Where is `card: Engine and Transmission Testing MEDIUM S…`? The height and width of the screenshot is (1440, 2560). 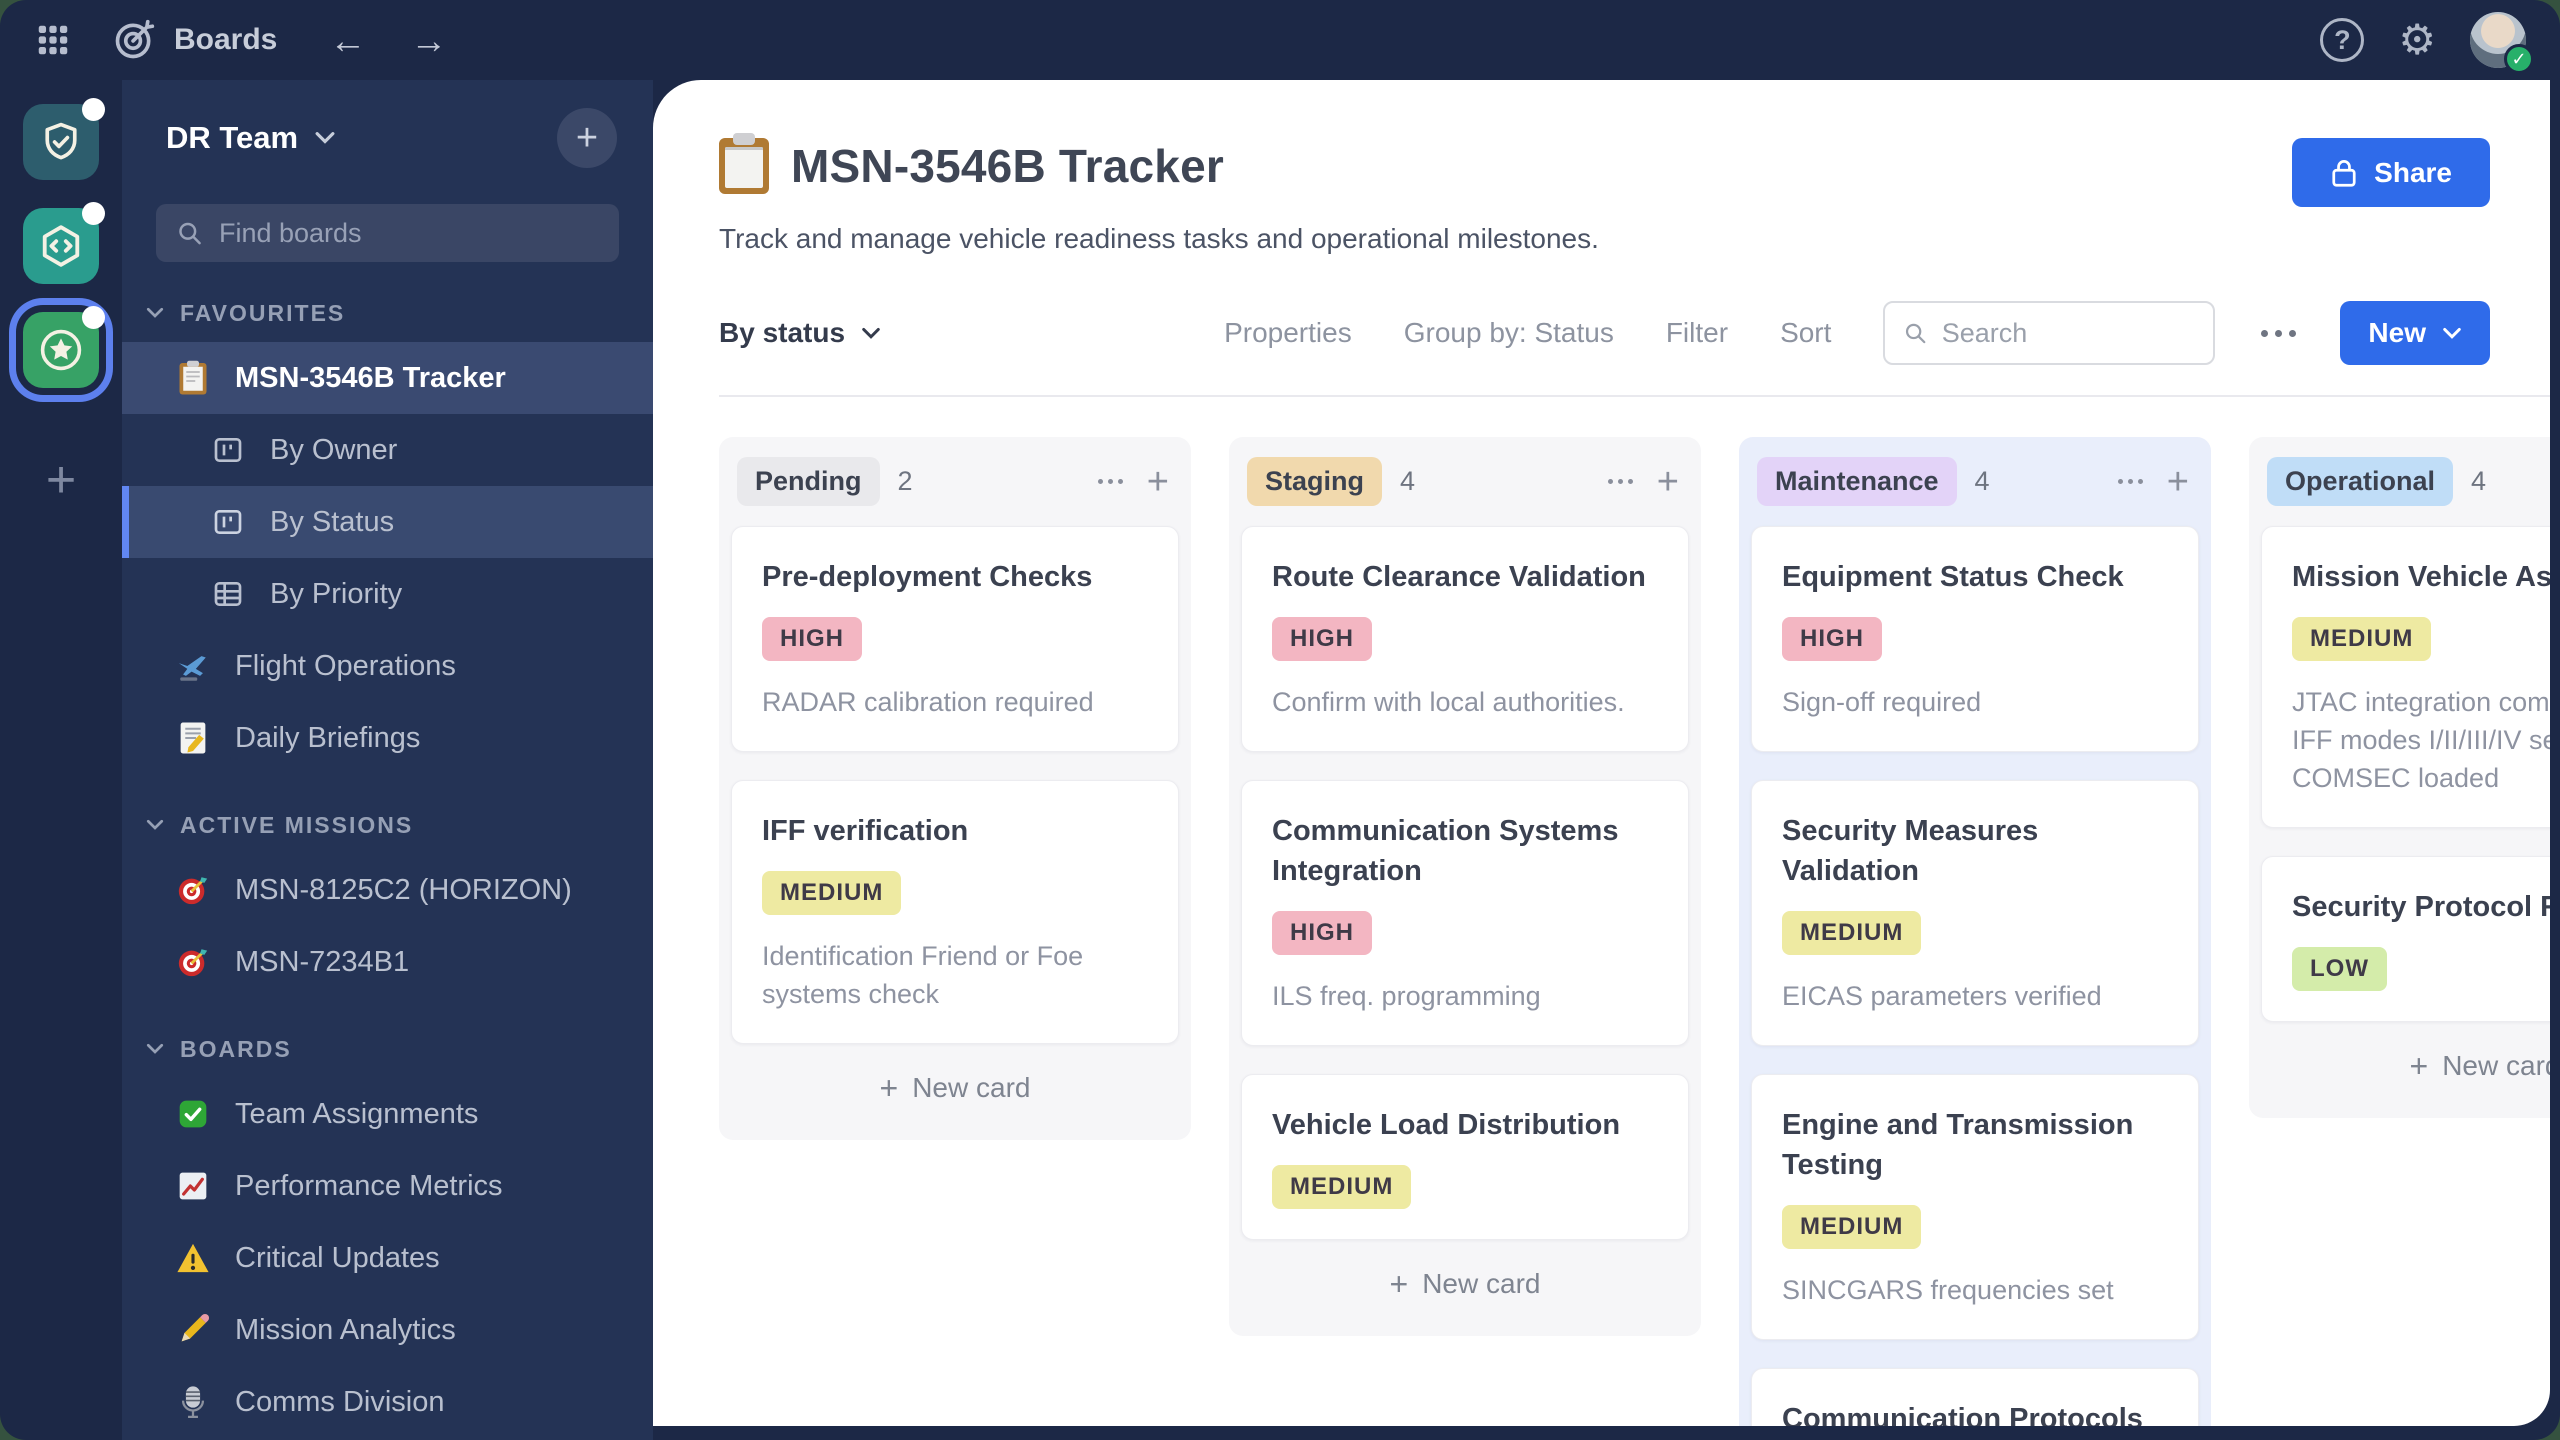
card: Engine and Transmission Testing MEDIUM S… is located at coordinates (1975, 1207).